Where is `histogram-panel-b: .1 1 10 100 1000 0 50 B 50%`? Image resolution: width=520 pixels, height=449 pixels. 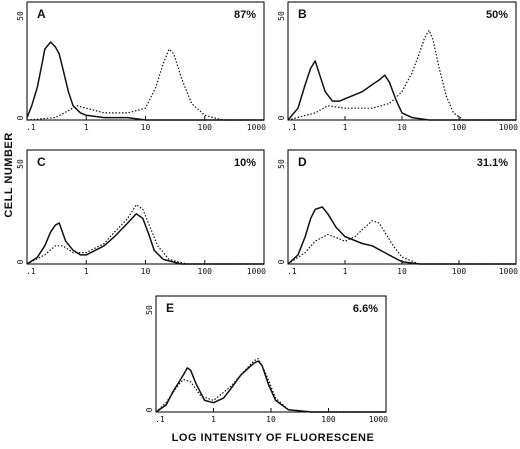
histogram-panel-b: .1 1 10 100 1000 0 50 B 50% is located at coordinates (397, 66).